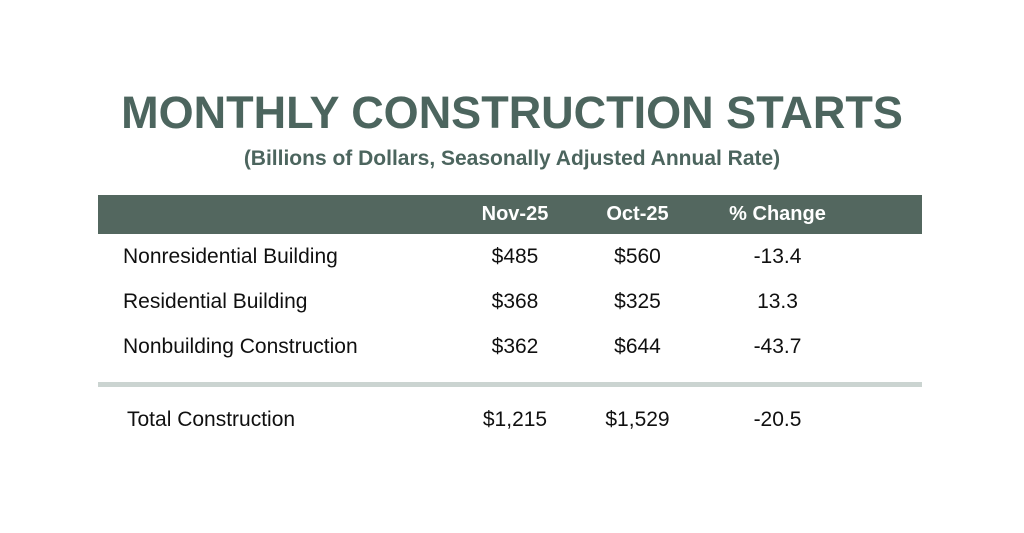 The height and width of the screenshot is (533, 1024). I want to click on table-row-residential: Residential Building $368 $325 13.3, so click(510, 301).